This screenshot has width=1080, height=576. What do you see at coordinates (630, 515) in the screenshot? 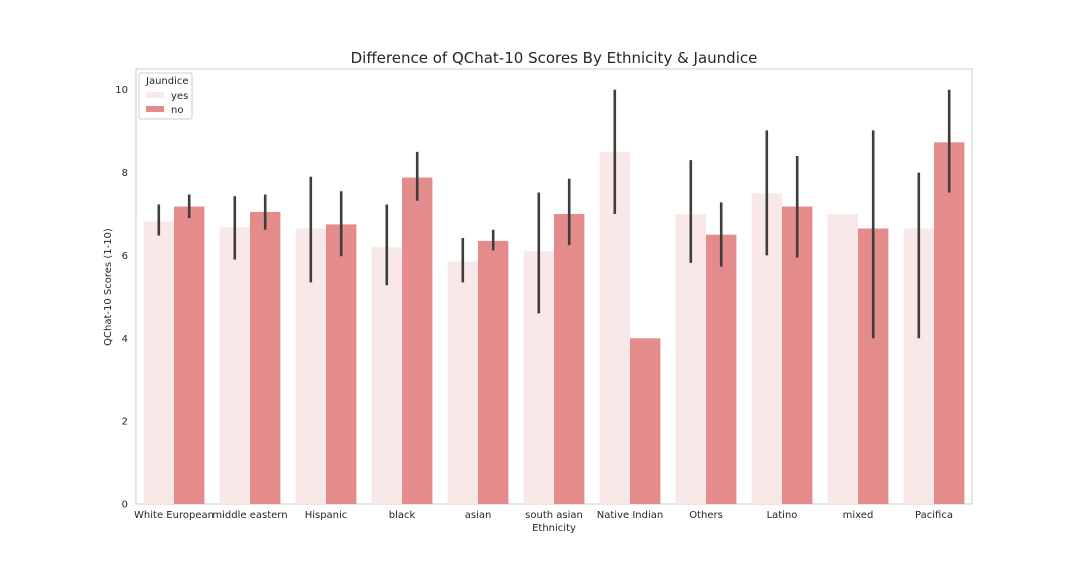
I see `x-tick-label: Native Indian` at bounding box center [630, 515].